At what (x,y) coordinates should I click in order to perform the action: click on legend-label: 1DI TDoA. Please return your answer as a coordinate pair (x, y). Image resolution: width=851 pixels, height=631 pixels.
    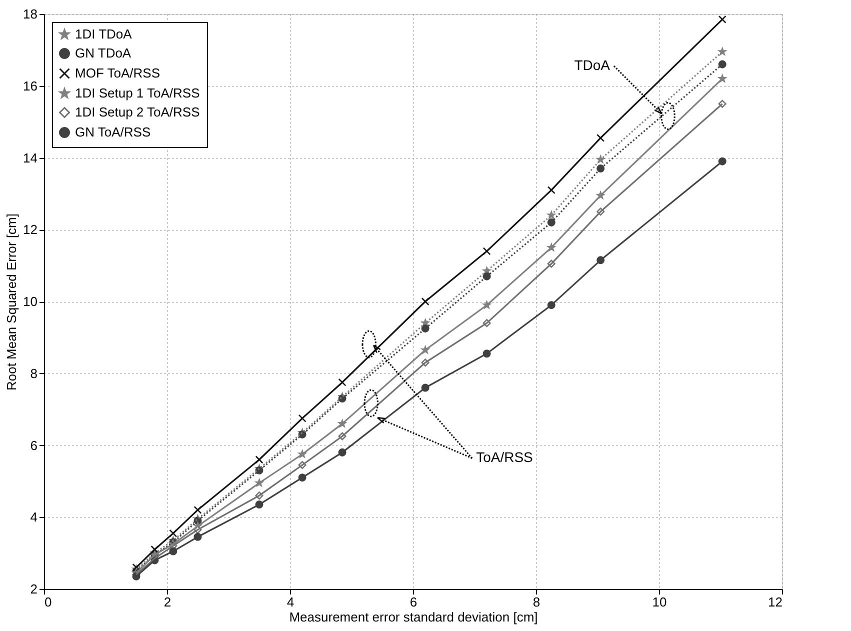
    Looking at the image, I should click on (103, 34).